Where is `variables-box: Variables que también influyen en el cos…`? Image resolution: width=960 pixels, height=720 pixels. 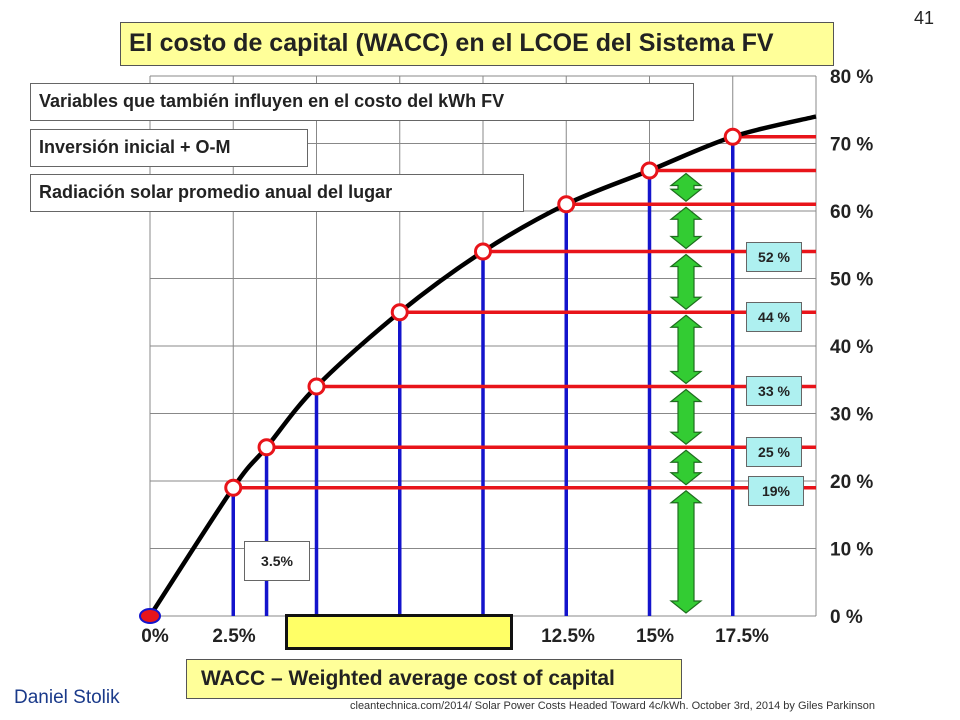
variables-box: Variables que también influyen en el cos… is located at coordinates (362, 102).